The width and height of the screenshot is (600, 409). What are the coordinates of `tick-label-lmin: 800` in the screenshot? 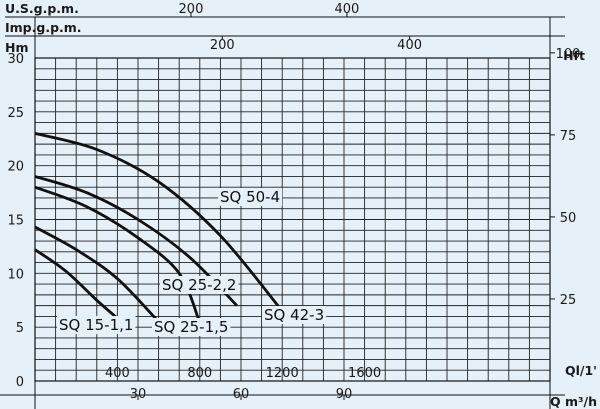 It's located at (199, 373).